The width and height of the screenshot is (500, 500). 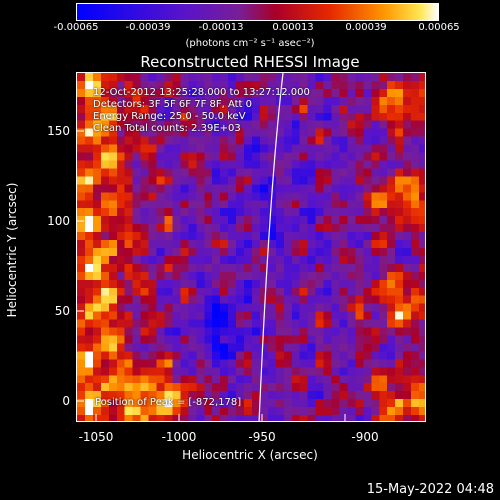 What do you see at coordinates (201, 92) in the screenshot?
I see `info-time-range: 12-Oct-2012 13:25:28.000 to 13:27:12.000` at bounding box center [201, 92].